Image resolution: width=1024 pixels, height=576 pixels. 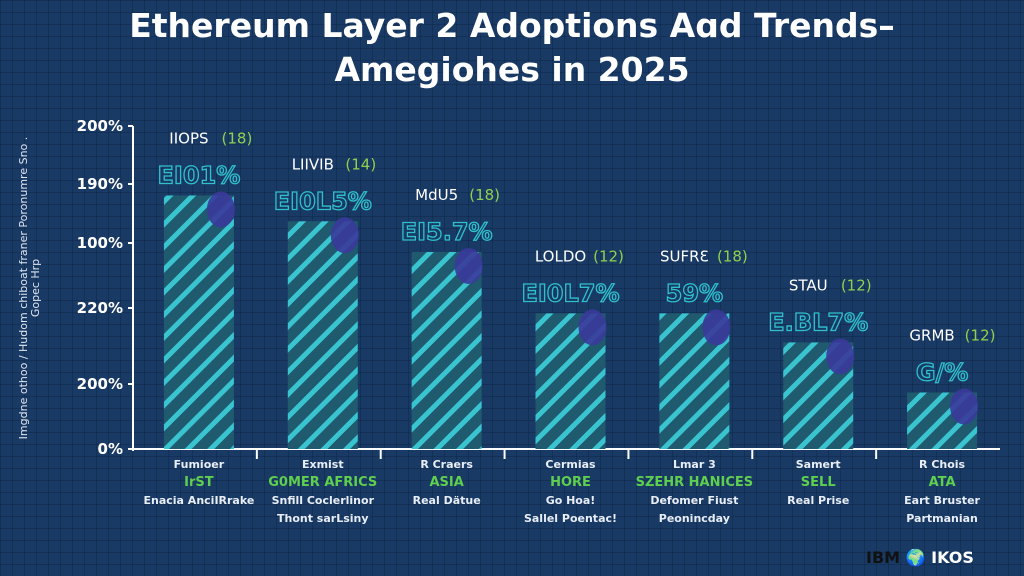 What do you see at coordinates (188, 138) in the screenshot?
I see `bar-name: IIOPS` at bounding box center [188, 138].